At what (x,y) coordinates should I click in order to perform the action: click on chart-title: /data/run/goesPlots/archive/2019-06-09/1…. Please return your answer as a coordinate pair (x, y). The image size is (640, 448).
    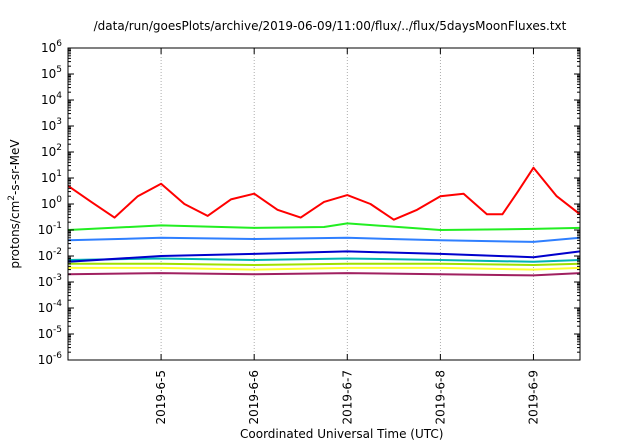
    Looking at the image, I should click on (330, 26).